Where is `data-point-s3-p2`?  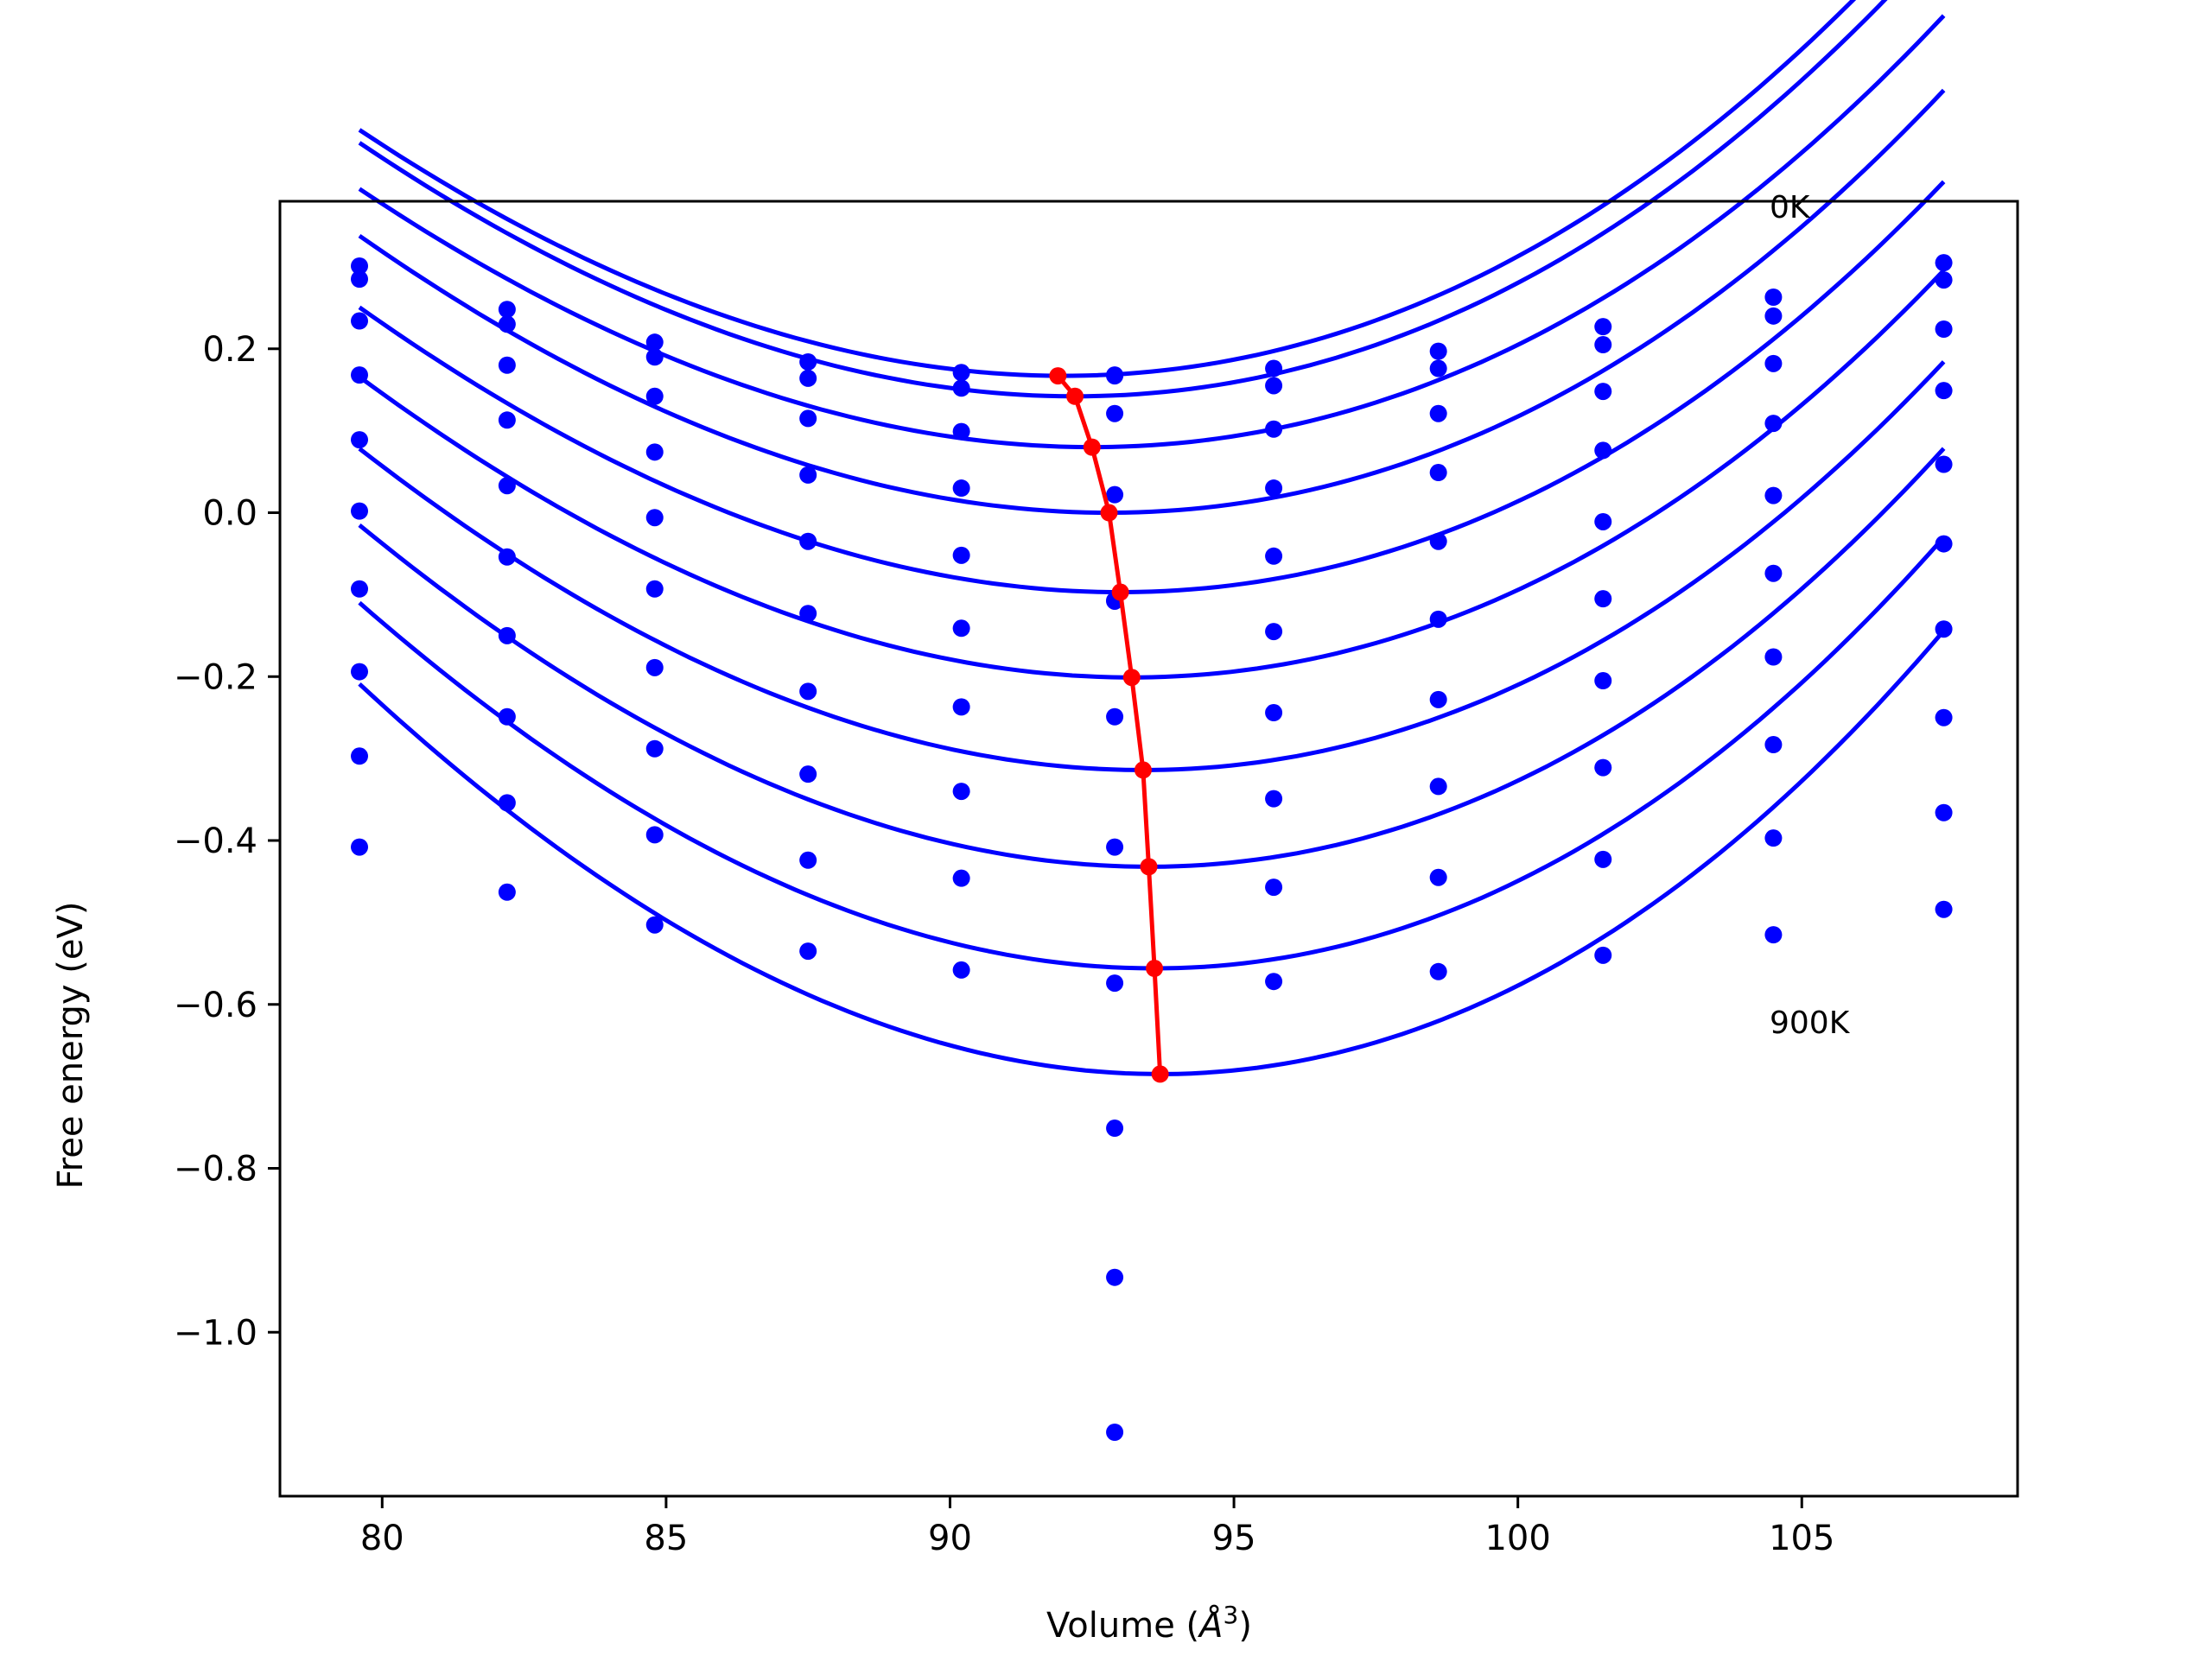
data-point-s3-p2 is located at coordinates (654, 452).